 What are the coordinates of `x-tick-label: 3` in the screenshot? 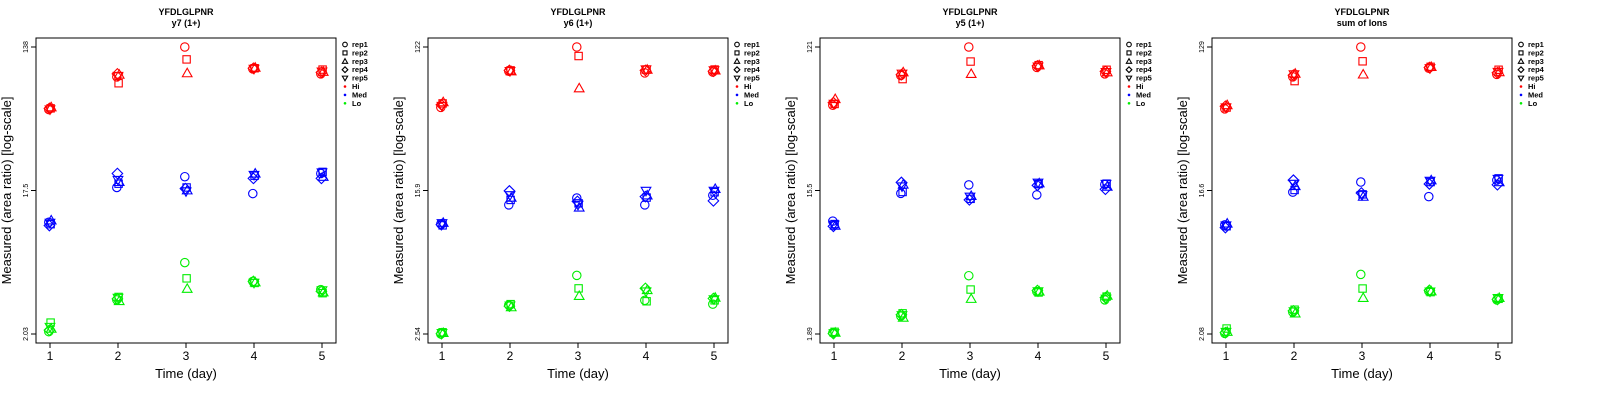 It's located at (578, 356).